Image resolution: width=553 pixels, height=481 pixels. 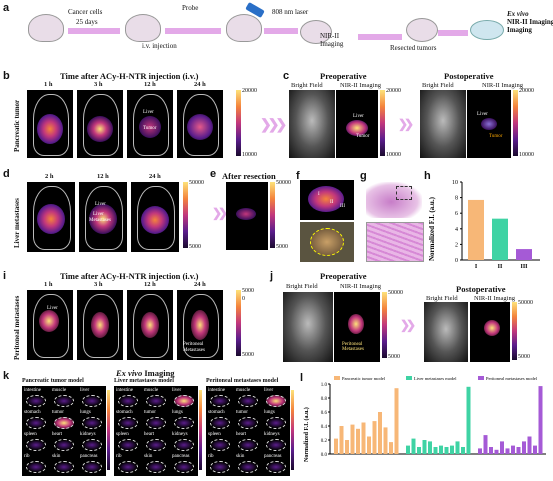 What do you see at coordinates (502, 85) in the screenshot?
I see `panel-c-nir2: NIR-II Imaging` at bounding box center [502, 85].